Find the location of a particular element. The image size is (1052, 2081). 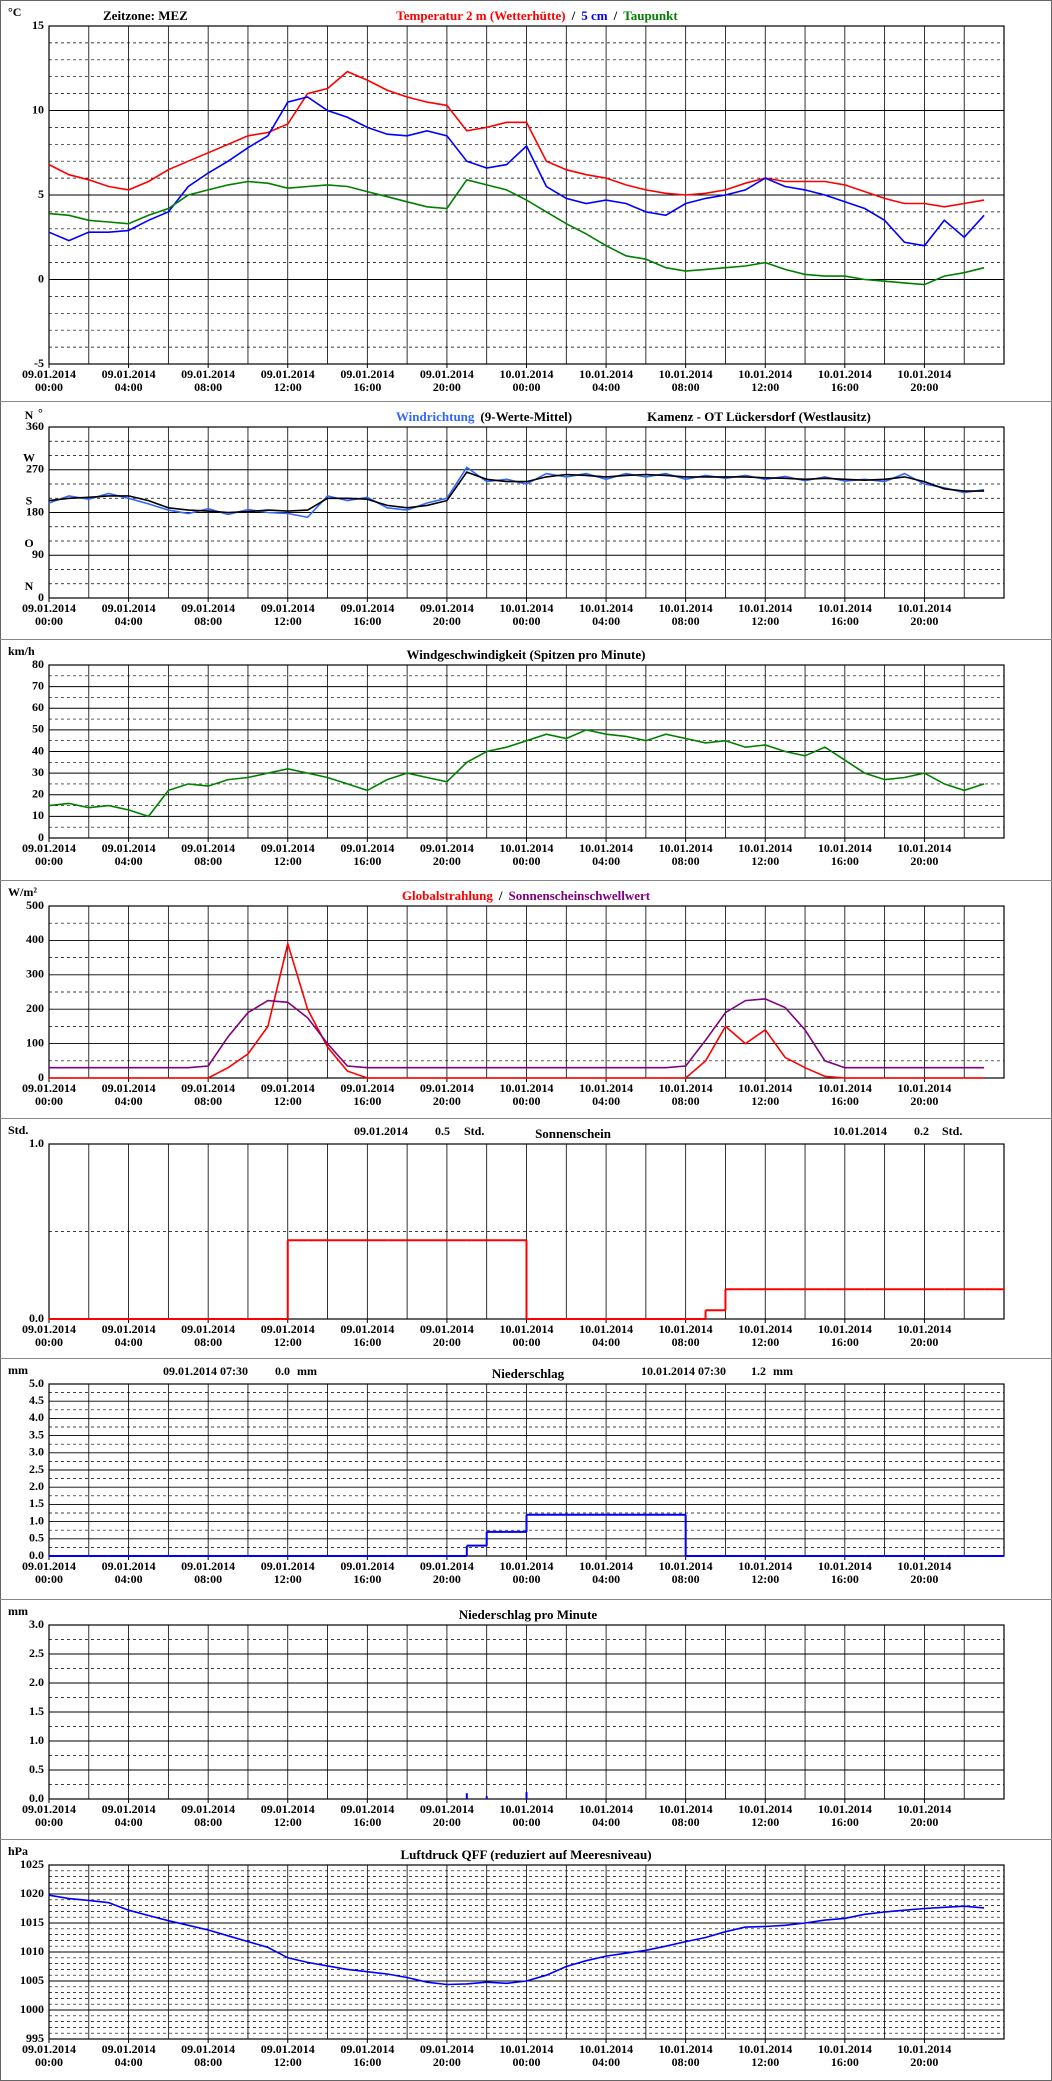

y-tick-label: 500 is located at coordinates (35, 905).